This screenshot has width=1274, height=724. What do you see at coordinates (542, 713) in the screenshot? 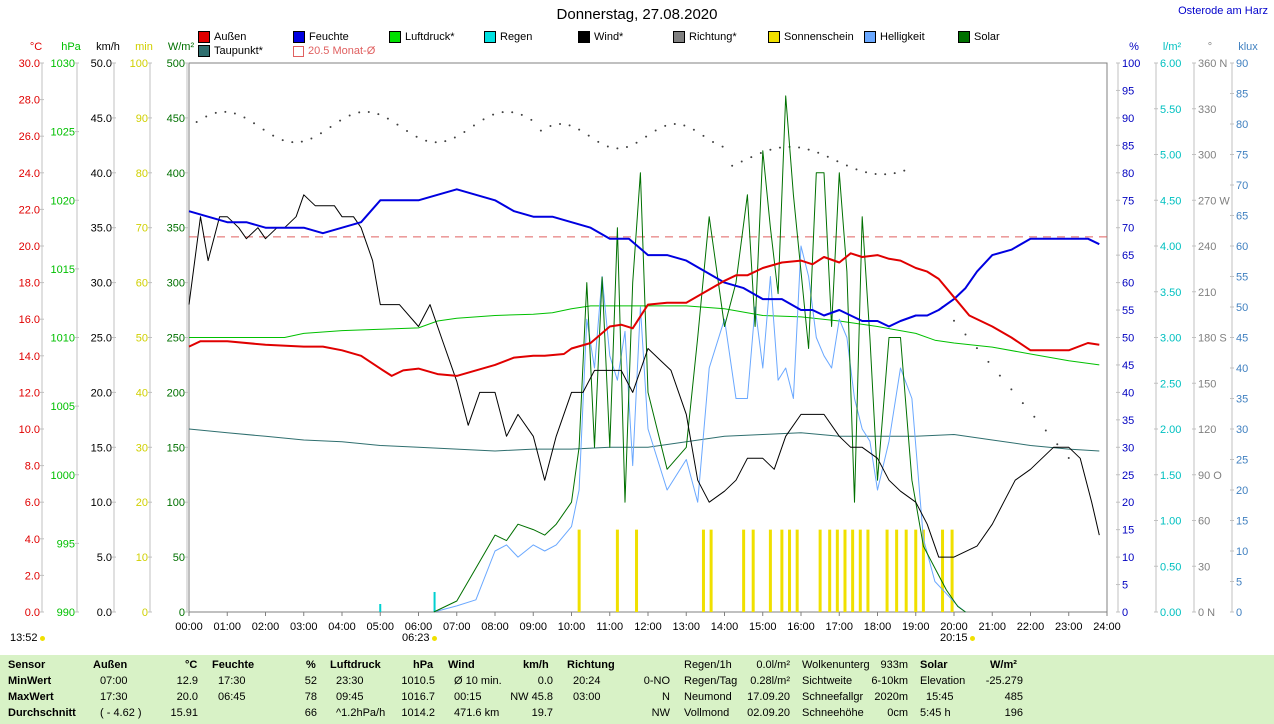
I see `stats-cell: 19.7` at bounding box center [542, 713].